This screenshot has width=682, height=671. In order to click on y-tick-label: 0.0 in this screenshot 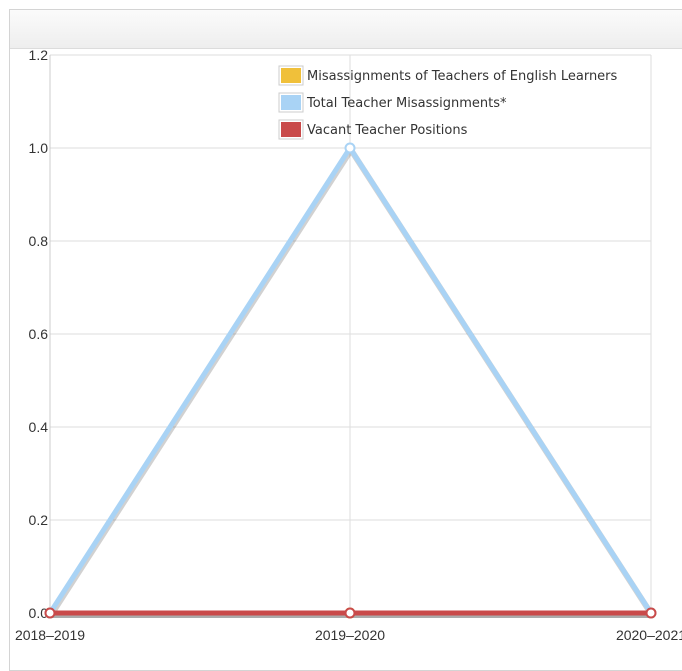, I will do `click(39, 613)`.